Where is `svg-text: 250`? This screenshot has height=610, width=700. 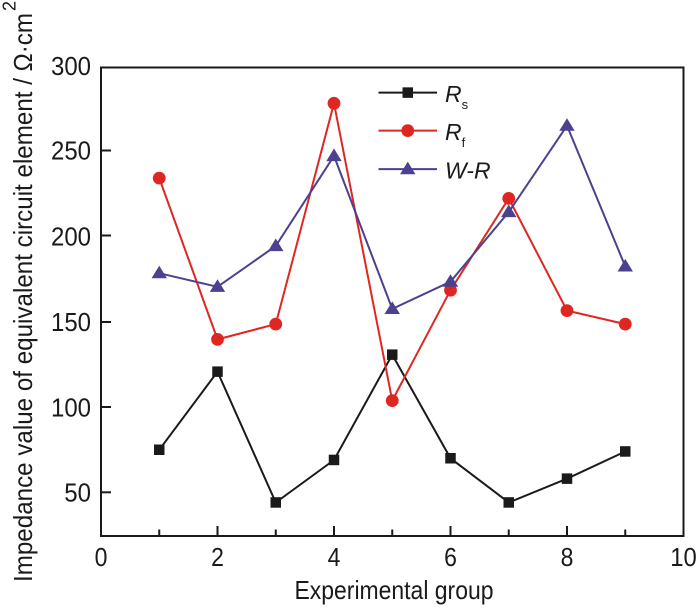 svg-text: 250 is located at coordinates (71, 150).